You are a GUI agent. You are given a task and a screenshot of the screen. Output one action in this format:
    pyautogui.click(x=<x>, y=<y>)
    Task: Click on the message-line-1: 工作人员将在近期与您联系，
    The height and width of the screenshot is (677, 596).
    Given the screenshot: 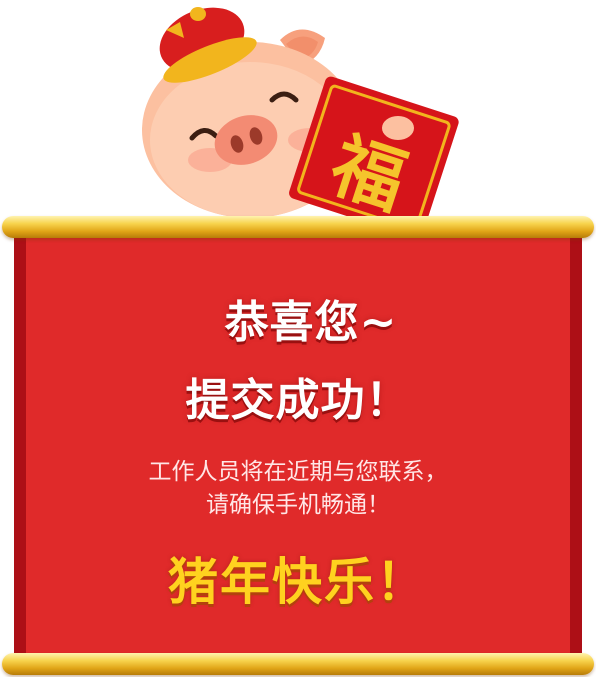 What is the action you would take?
    pyautogui.click(x=298, y=472)
    